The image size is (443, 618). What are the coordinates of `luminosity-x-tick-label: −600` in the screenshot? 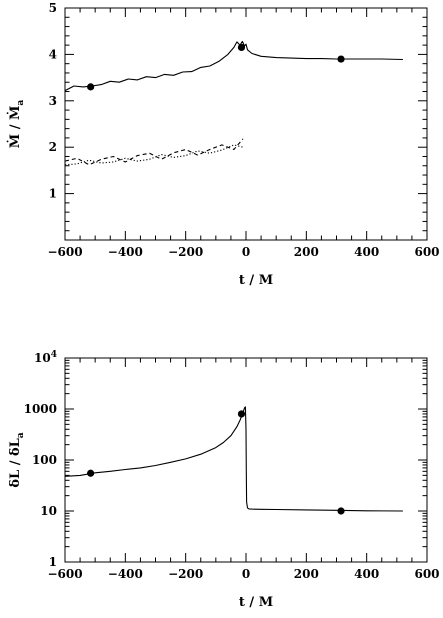 It's located at (64, 574).